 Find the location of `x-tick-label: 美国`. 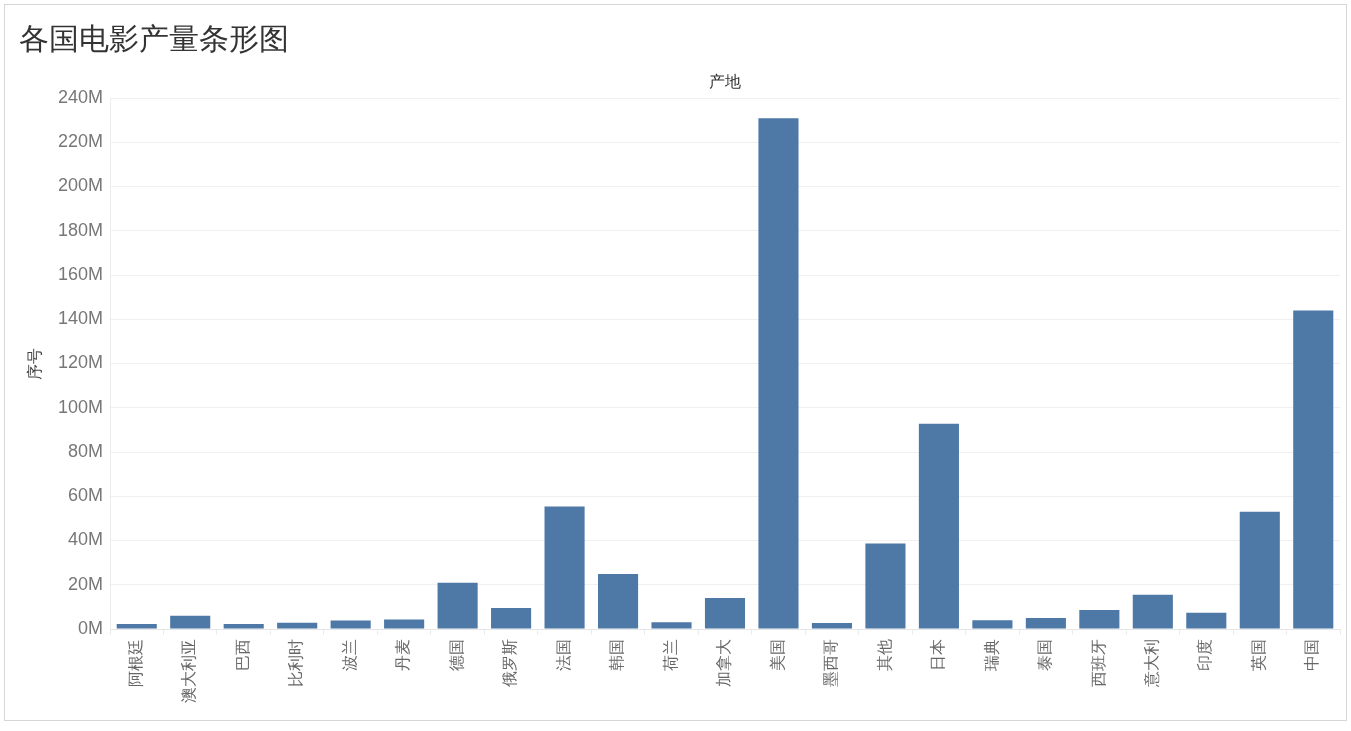

x-tick-label: 美国 is located at coordinates (777, 655).